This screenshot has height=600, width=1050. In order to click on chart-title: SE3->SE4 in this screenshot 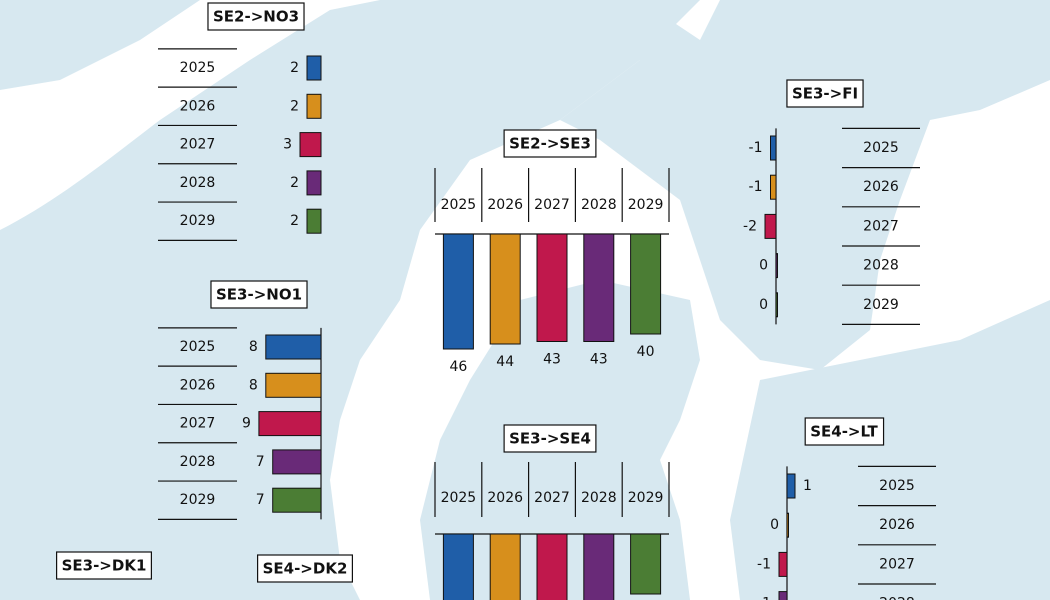, I will do `click(550, 439)`.